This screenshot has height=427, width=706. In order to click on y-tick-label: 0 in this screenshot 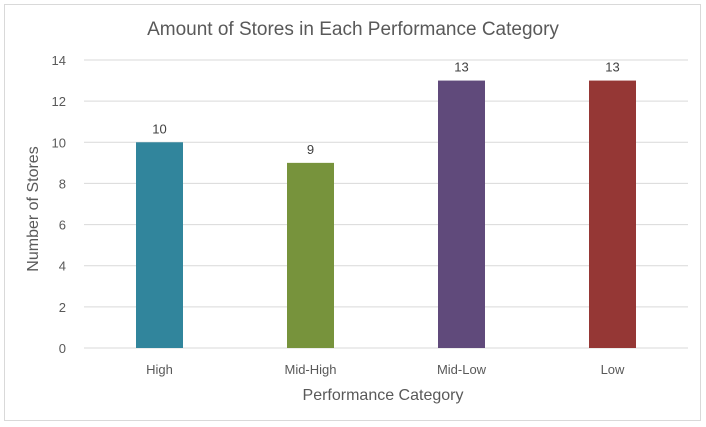, I will do `click(62, 348)`.